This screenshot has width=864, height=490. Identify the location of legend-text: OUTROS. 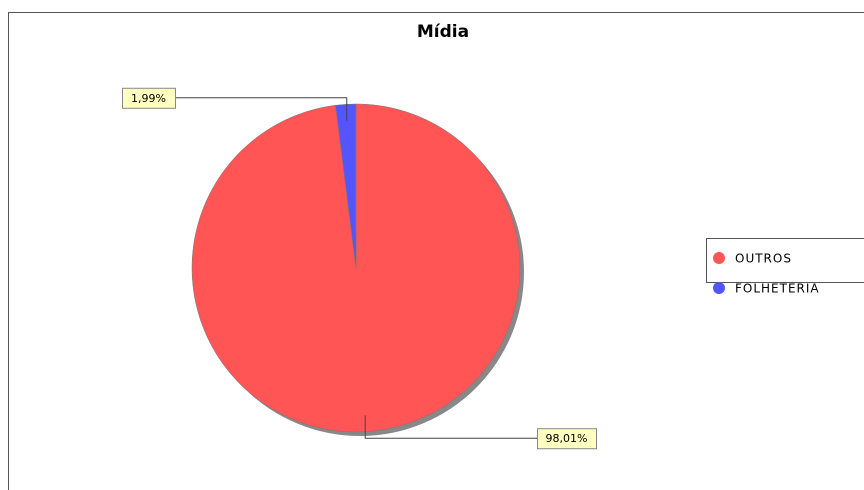
(763, 259).